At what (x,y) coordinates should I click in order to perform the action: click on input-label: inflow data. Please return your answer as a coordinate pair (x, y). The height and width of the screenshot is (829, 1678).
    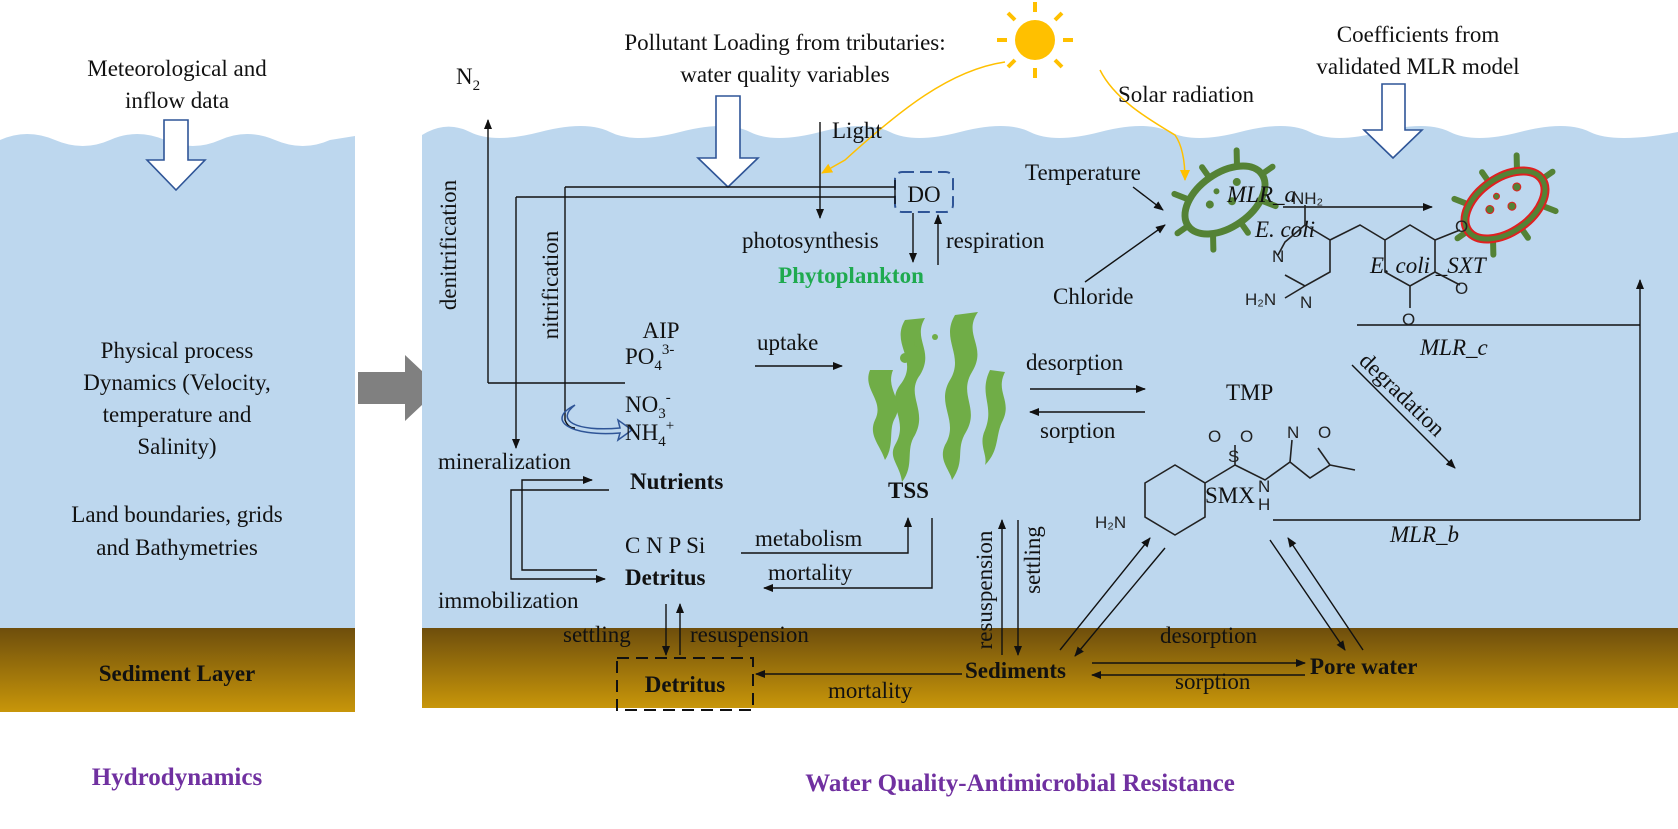
    Looking at the image, I should click on (177, 100).